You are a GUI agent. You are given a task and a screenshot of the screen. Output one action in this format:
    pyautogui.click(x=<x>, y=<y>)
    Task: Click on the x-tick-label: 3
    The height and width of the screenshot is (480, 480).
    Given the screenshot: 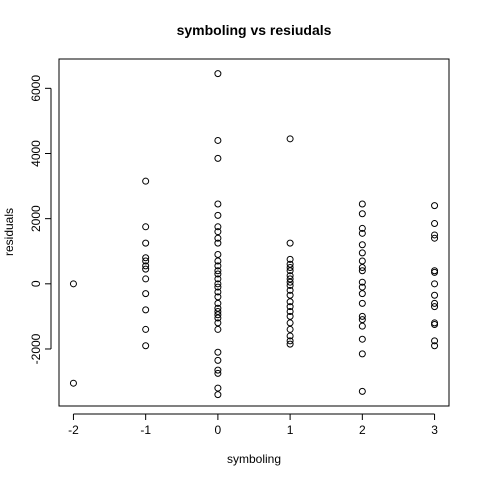 What is the action you would take?
    pyautogui.click(x=434, y=430)
    